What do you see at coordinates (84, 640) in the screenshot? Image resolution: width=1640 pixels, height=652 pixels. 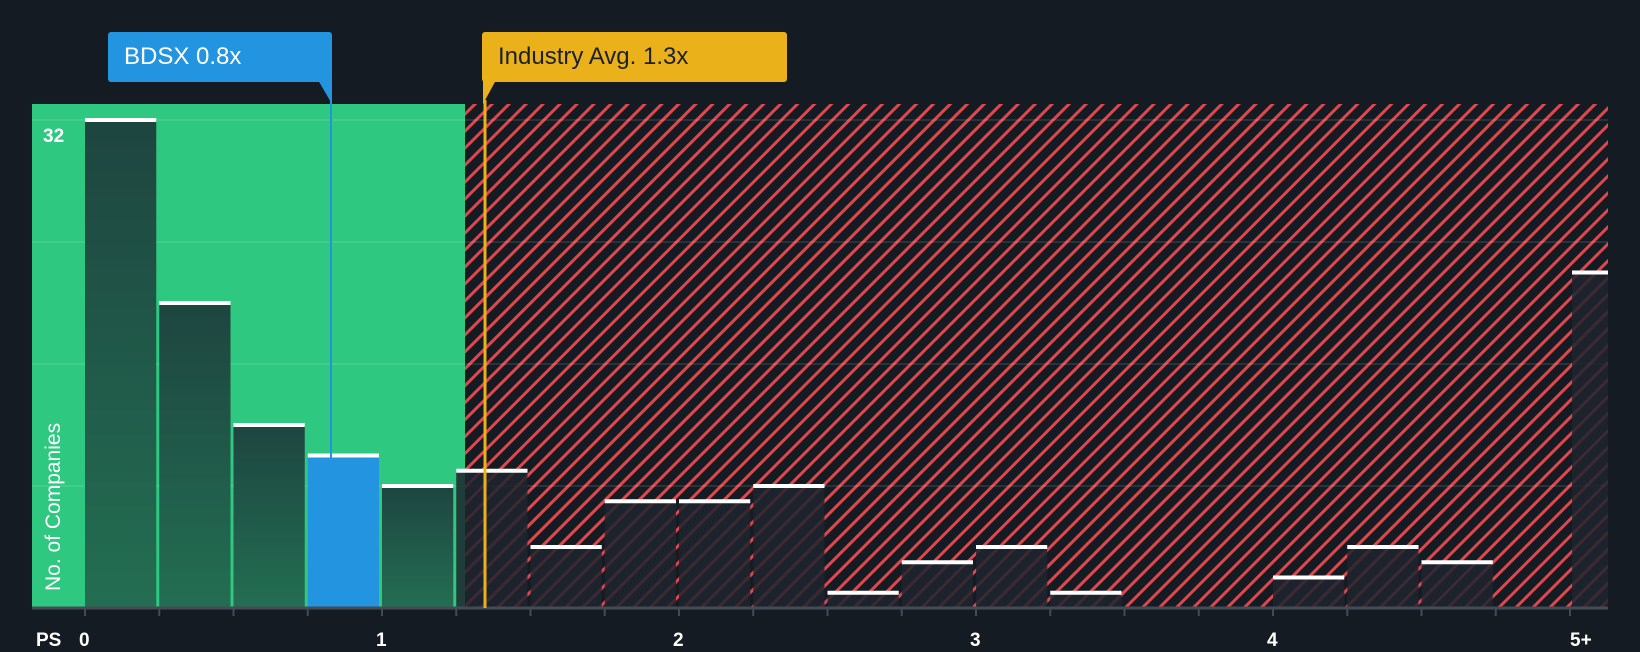 I see `x-tick-label: 0` at bounding box center [84, 640].